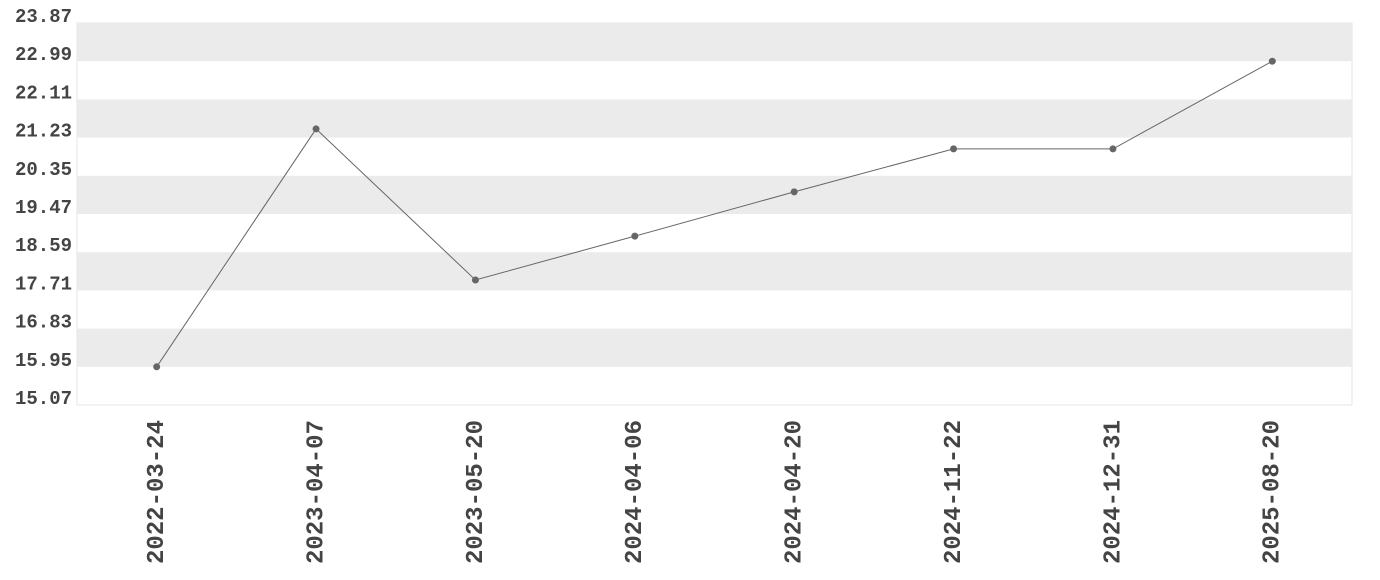 This screenshot has height=580, width=1380. What do you see at coordinates (43, 55) in the screenshot?
I see `y-tick-label: 22.99` at bounding box center [43, 55].